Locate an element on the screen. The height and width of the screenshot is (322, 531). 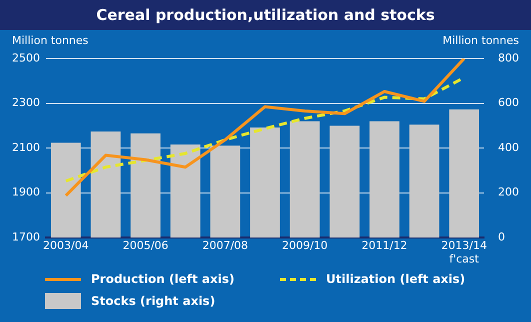
legend-label: Stocks (right axis) is located at coordinates (153, 301).